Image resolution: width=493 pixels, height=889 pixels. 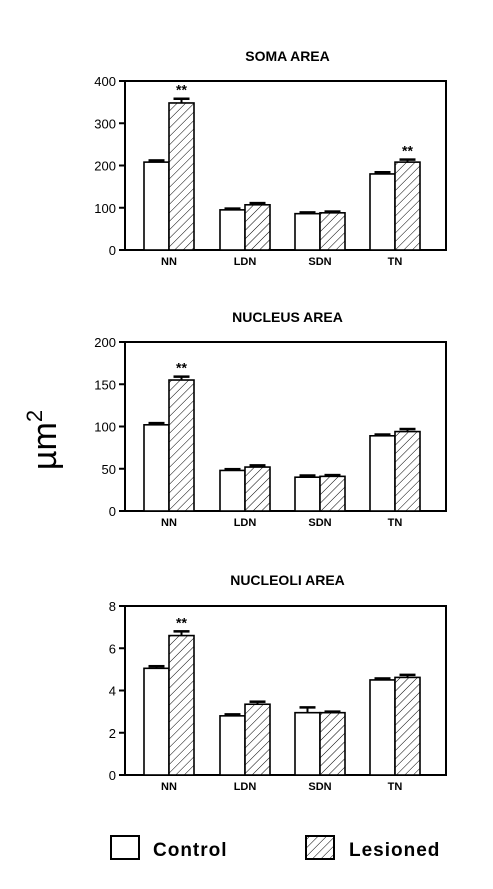 I want to click on legend-label-lesioned: Lesioned, so click(x=394, y=850).